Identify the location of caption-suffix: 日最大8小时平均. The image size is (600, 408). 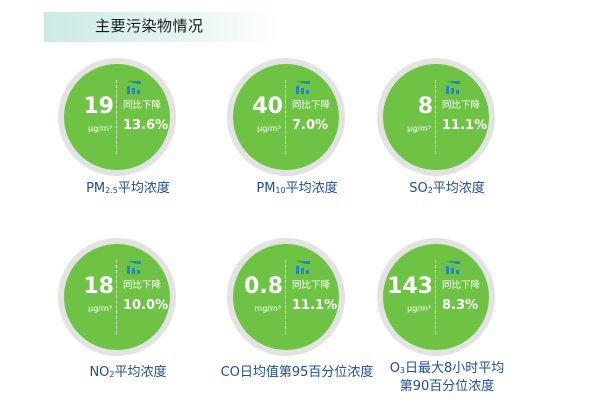
(455, 368).